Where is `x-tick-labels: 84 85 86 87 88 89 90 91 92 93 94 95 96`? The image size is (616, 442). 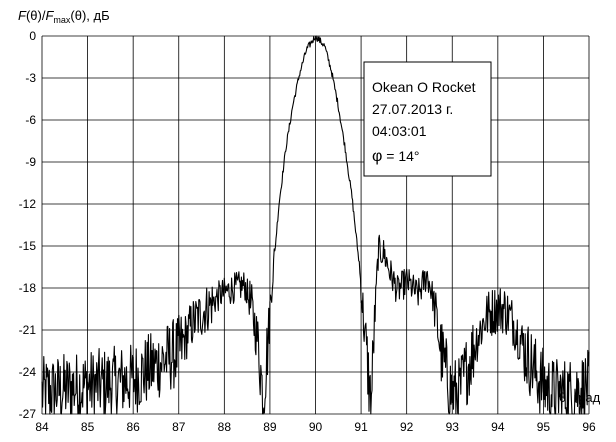 x-tick-labels: 84 85 86 87 88 89 90 91 92 93 94 95 96 is located at coordinates (315, 427).